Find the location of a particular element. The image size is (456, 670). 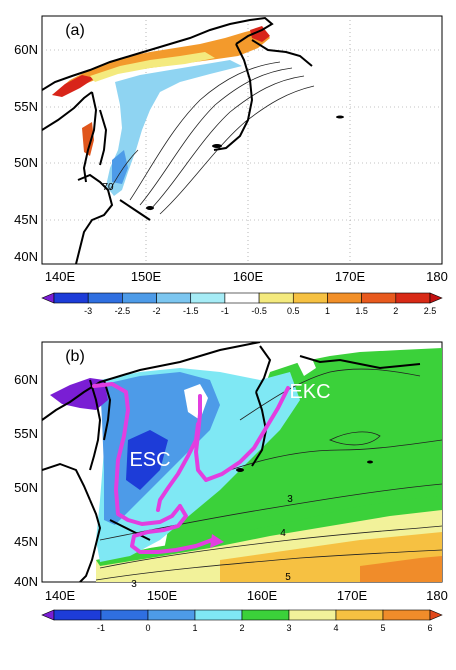

panel-a-colorbar-tick-label: 1.5 is located at coordinates (361, 311).